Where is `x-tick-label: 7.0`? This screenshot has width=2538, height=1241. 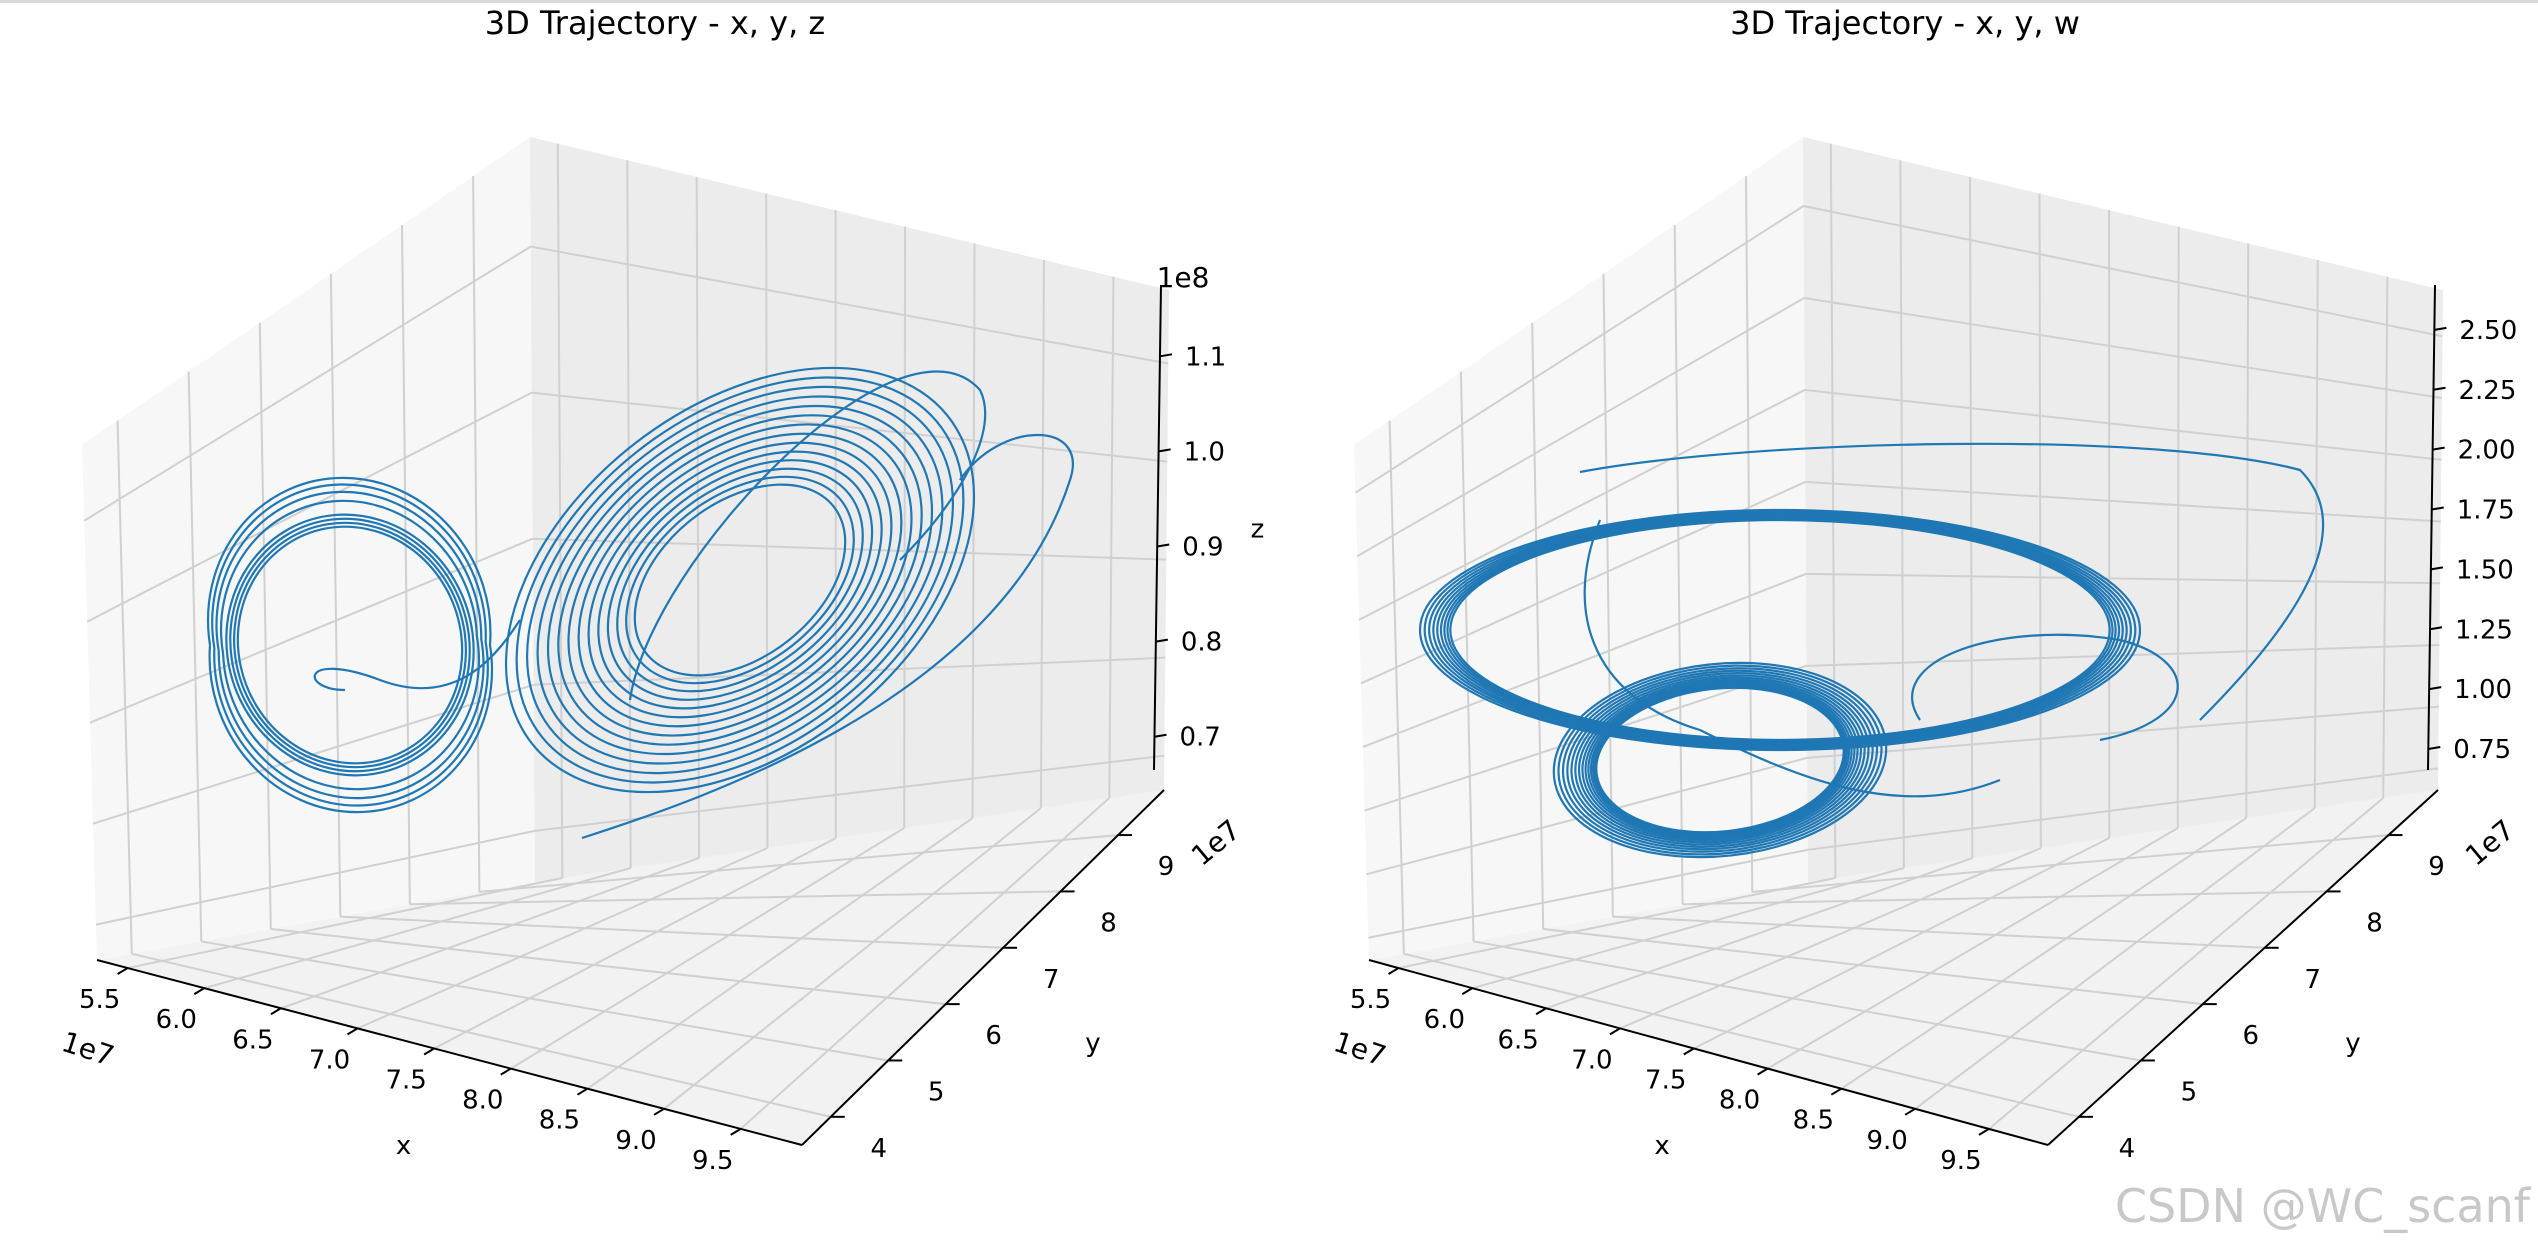 x-tick-label: 7.0 is located at coordinates (1591, 1060).